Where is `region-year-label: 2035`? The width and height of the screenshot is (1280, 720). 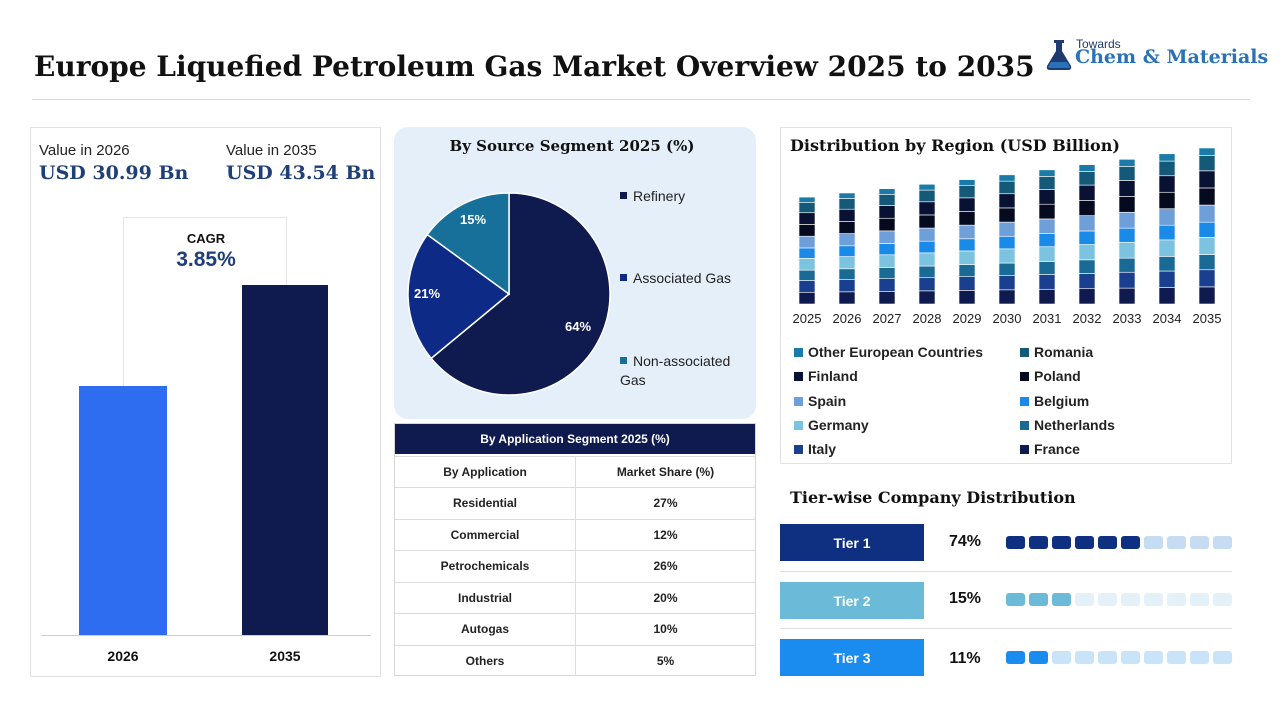 region-year-label: 2035 is located at coordinates (1207, 318).